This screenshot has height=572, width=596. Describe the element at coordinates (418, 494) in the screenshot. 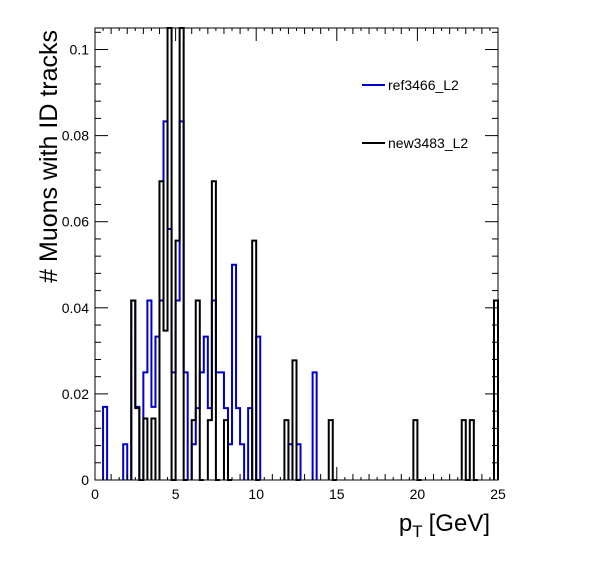

I see `x-tick-label: 20` at that location.